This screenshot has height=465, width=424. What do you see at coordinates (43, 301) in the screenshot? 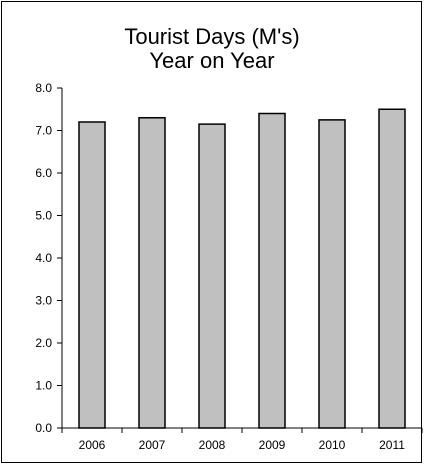
I see `y-tick-label: 3.0` at bounding box center [43, 301].